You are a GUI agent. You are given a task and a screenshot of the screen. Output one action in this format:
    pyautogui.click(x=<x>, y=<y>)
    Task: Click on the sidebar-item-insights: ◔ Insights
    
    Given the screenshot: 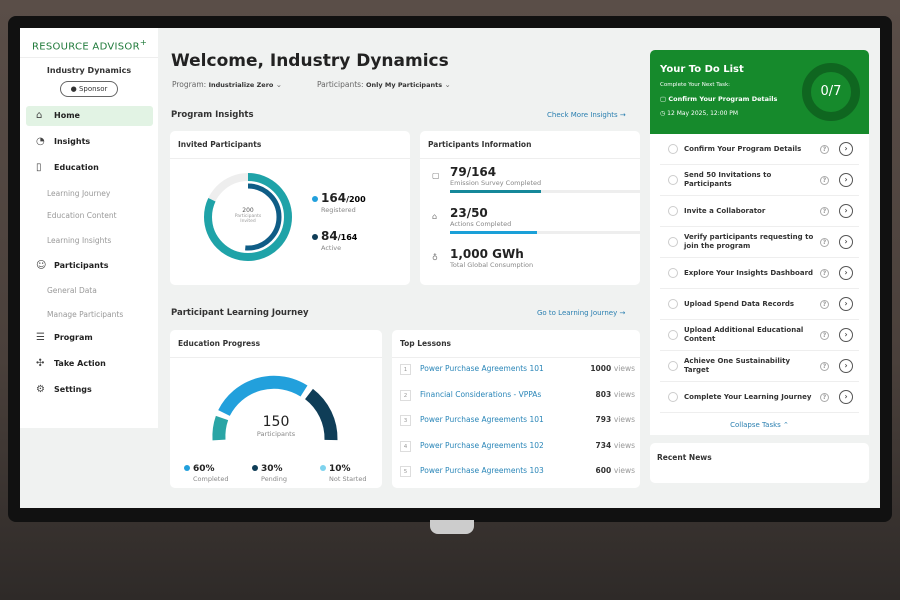 What is the action you would take?
    pyautogui.click(x=89, y=142)
    